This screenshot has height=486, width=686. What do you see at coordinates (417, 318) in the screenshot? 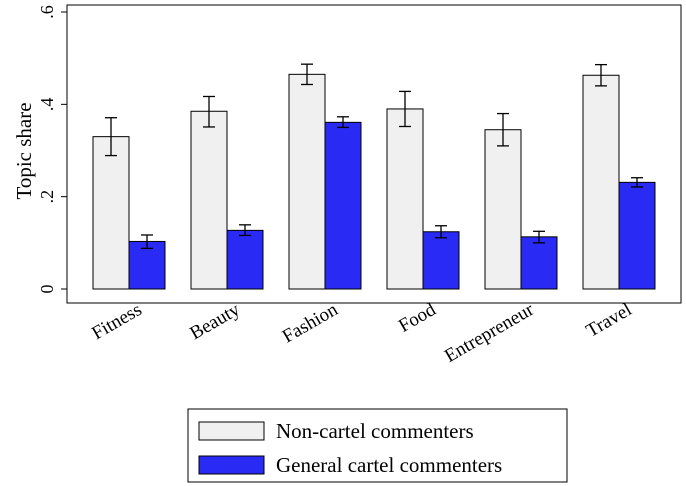
I see `x-tick-label-food: Food` at bounding box center [417, 318].